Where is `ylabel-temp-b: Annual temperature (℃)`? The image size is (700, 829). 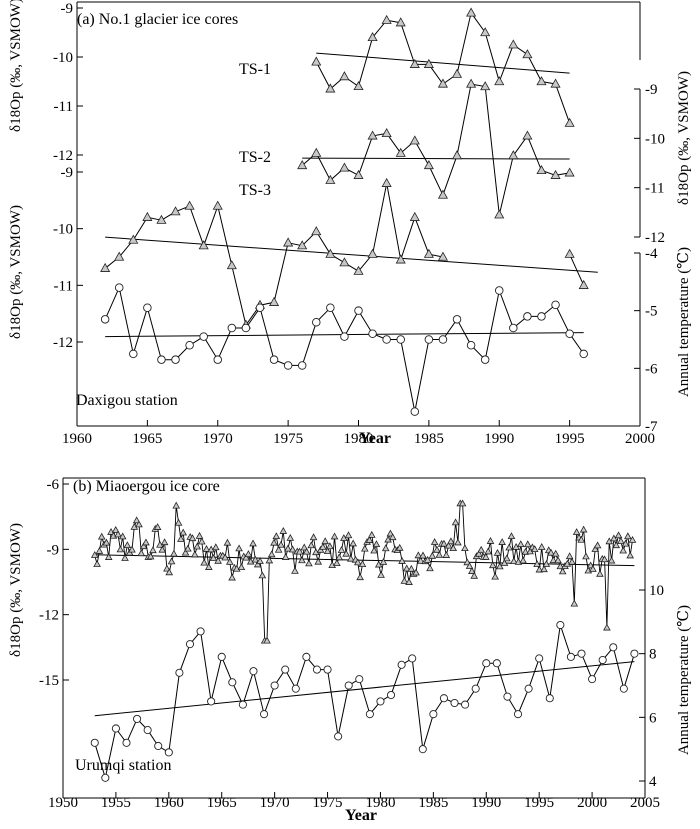
ylabel-temp-b: Annual temperature (℃) is located at coordinates (684, 680).